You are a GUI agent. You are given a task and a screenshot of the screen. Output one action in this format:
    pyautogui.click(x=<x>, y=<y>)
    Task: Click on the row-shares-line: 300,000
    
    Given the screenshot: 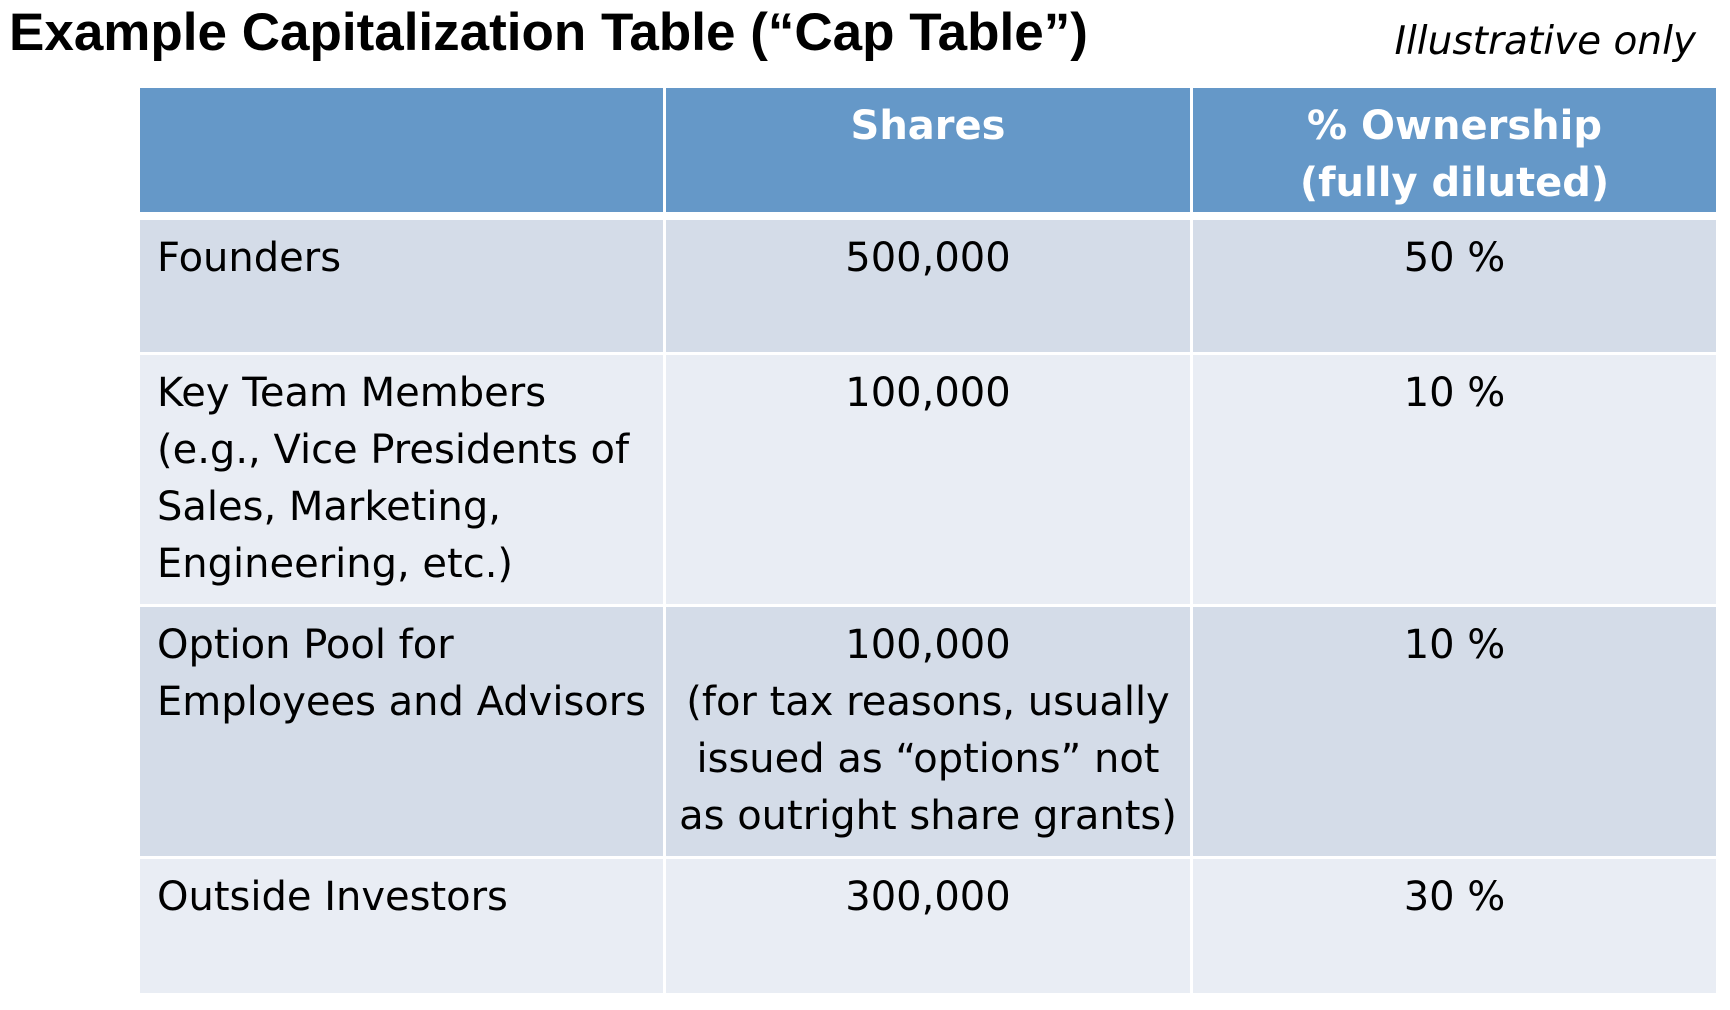 What is the action you would take?
    pyautogui.click(x=928, y=896)
    